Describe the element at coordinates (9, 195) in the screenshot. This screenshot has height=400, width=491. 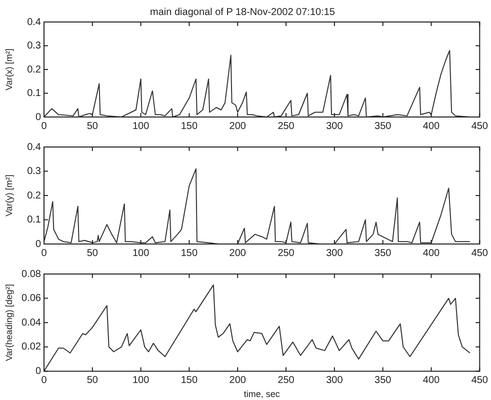
I see `y-axis-title: Var(y) [m²]` at that location.